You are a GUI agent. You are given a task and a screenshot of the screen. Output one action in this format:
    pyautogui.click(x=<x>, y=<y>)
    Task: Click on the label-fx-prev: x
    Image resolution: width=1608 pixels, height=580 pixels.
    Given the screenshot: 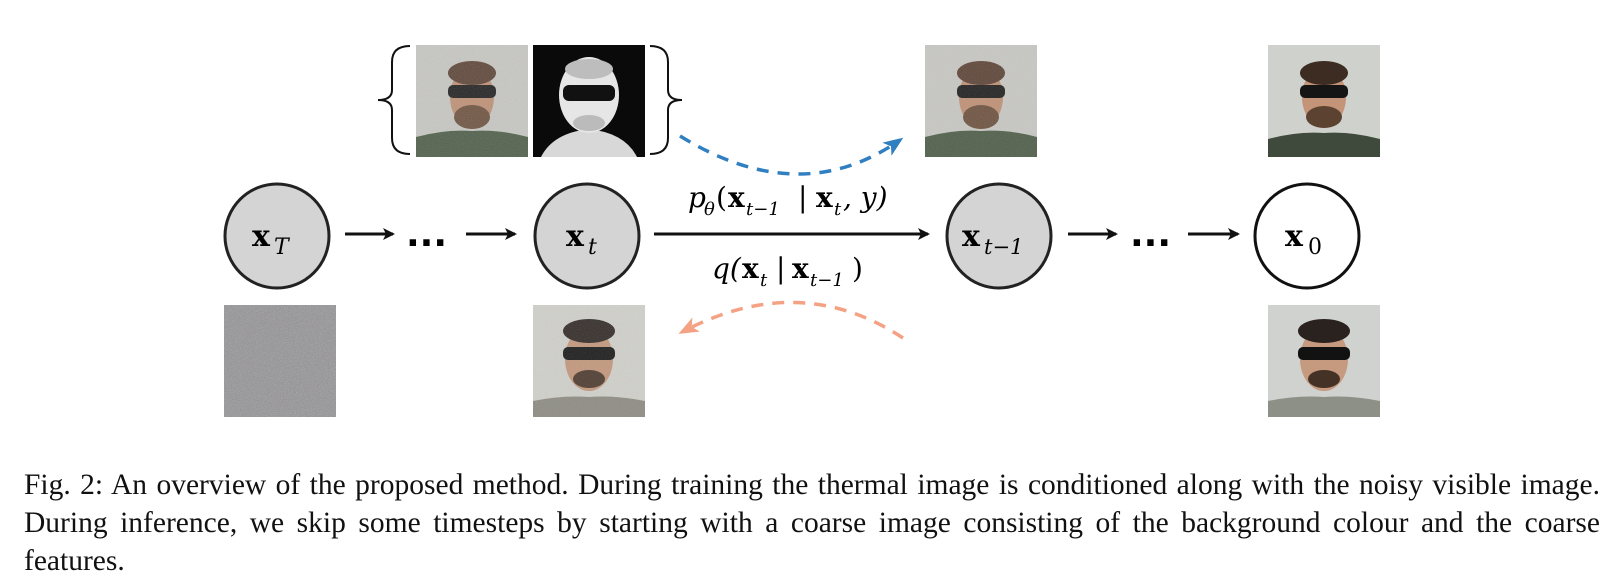 What is the action you would take?
    pyautogui.click(x=800, y=268)
    